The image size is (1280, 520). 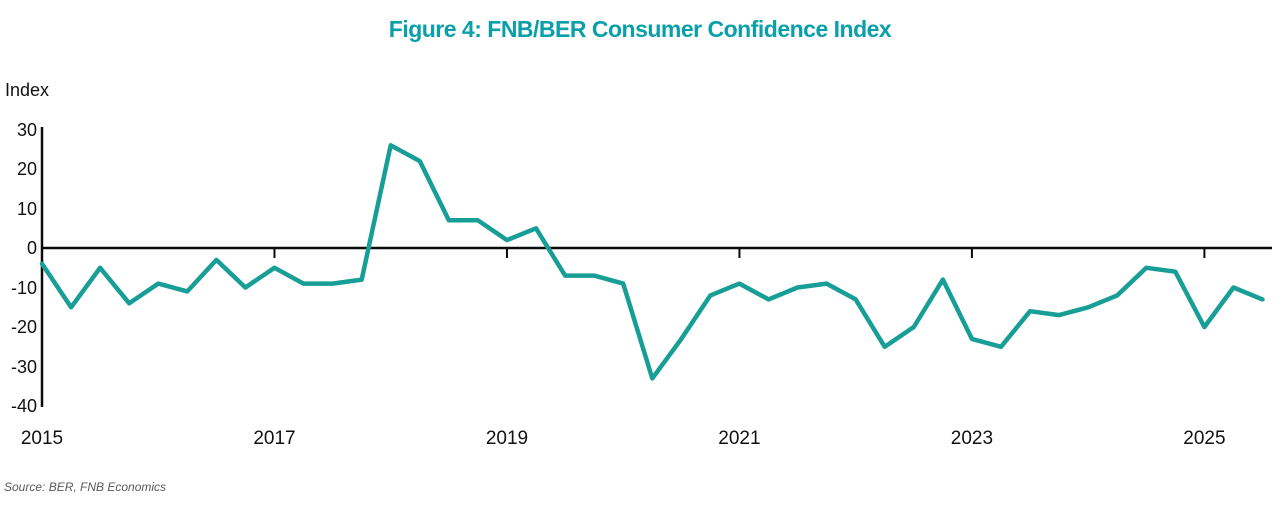 I want to click on y-tick-label: 10, so click(x=26, y=208).